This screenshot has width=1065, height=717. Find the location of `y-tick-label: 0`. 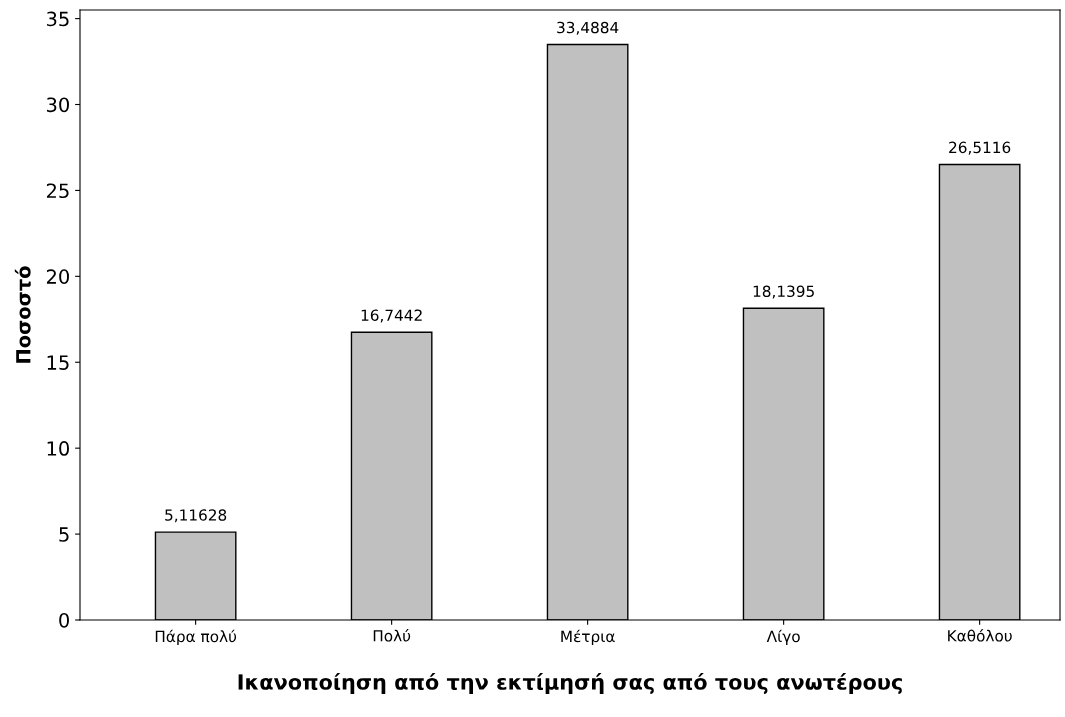

y-tick-label: 0 is located at coordinates (64, 620).